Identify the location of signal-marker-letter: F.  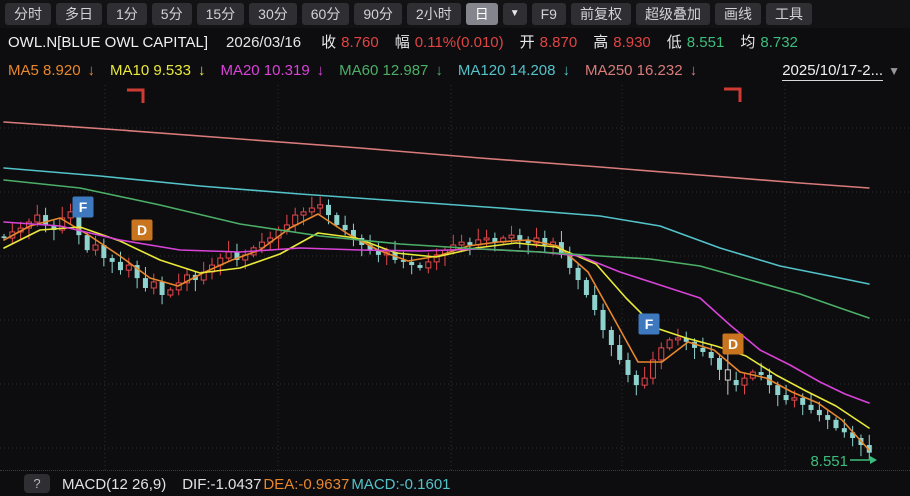
(649, 324).